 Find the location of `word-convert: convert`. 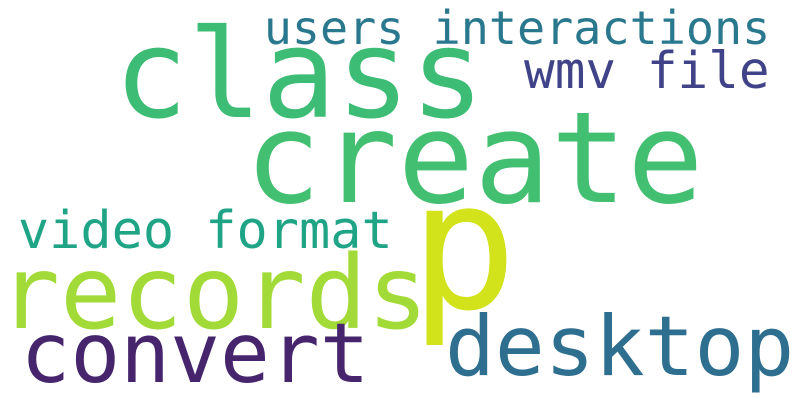

word-convert: convert is located at coordinates (195, 352).